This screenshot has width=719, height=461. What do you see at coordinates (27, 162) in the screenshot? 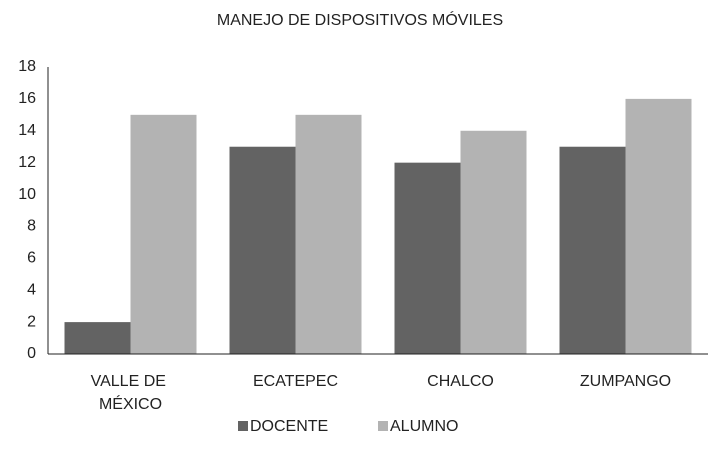
I see `y-tick-label: 12` at bounding box center [27, 162].